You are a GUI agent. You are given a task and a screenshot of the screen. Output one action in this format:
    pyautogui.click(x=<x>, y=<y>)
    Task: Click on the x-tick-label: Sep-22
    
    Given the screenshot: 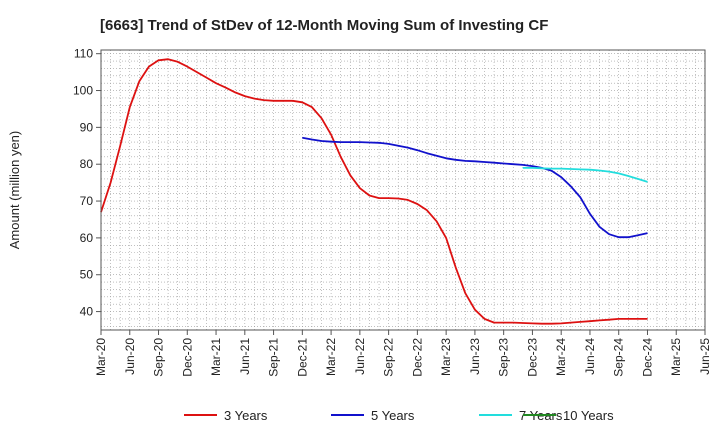 What is the action you would take?
    pyautogui.click(x=389, y=357)
    